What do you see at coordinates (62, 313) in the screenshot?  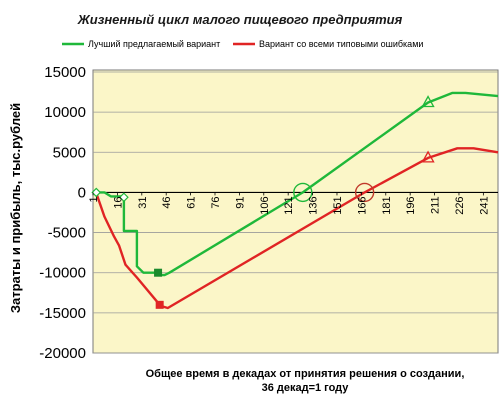 I see `y-tick-label: -15000` at bounding box center [62, 313].